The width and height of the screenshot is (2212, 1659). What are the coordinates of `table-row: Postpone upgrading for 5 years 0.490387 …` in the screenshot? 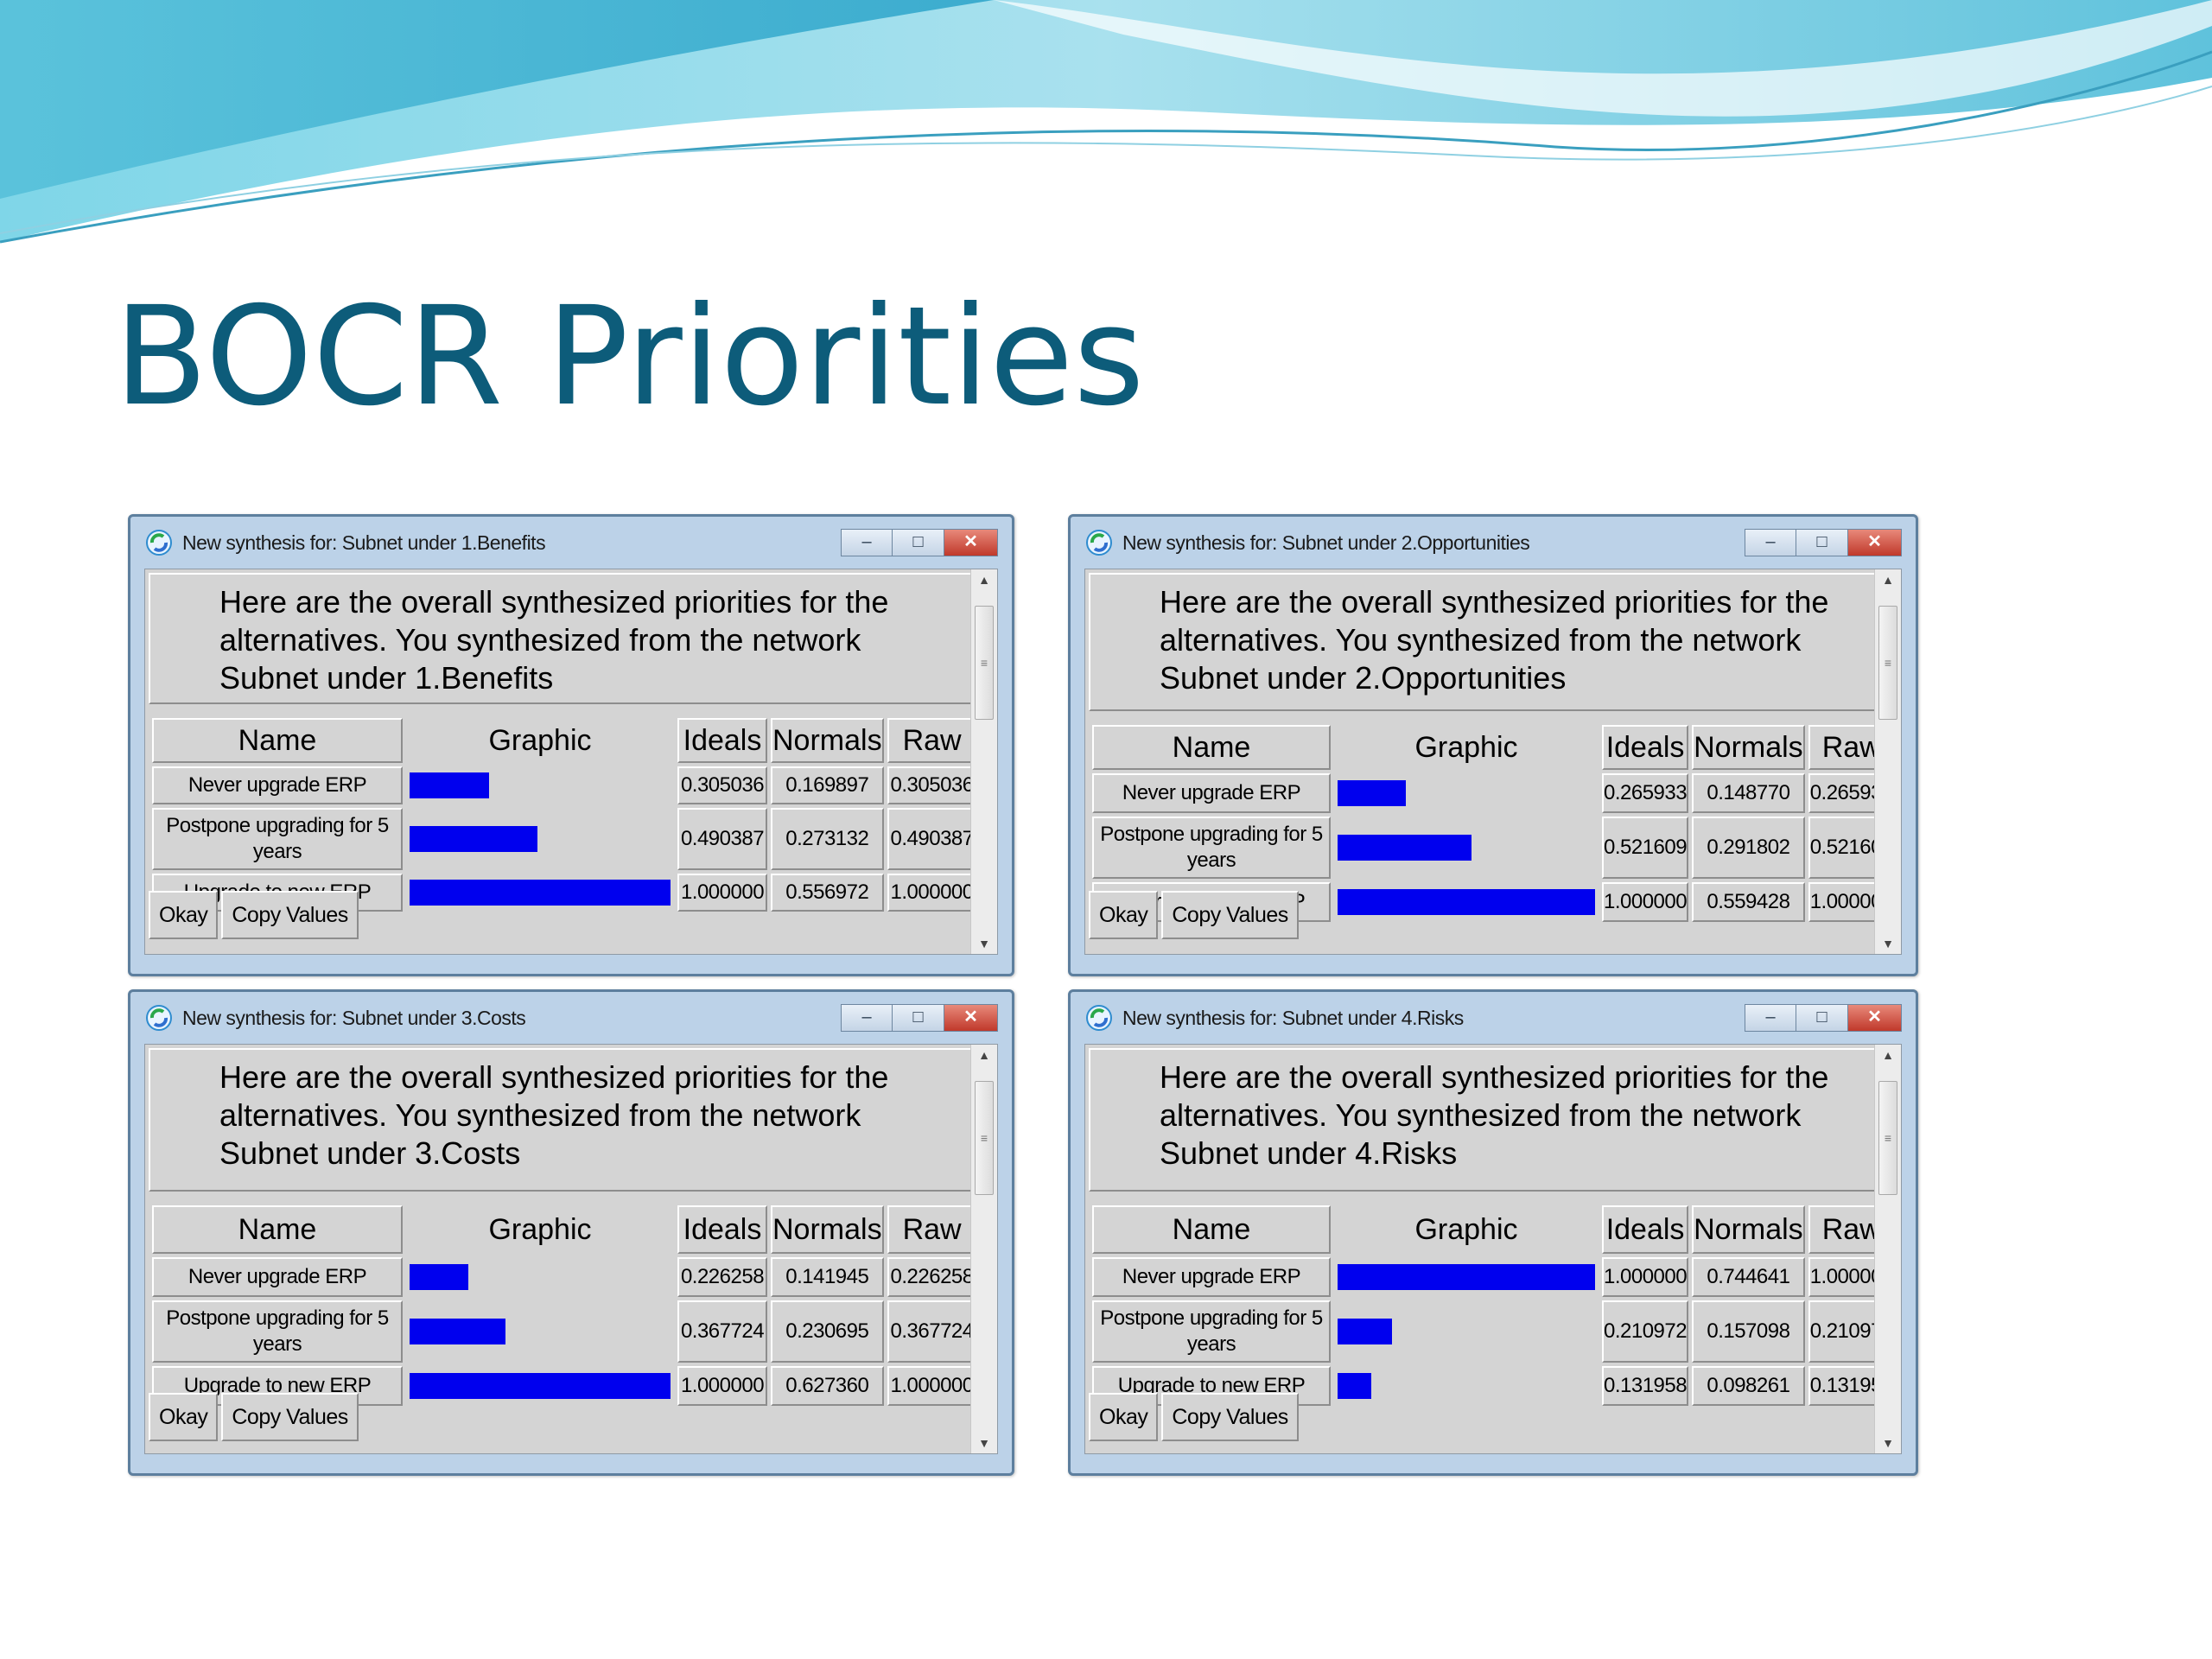 It's located at (564, 839).